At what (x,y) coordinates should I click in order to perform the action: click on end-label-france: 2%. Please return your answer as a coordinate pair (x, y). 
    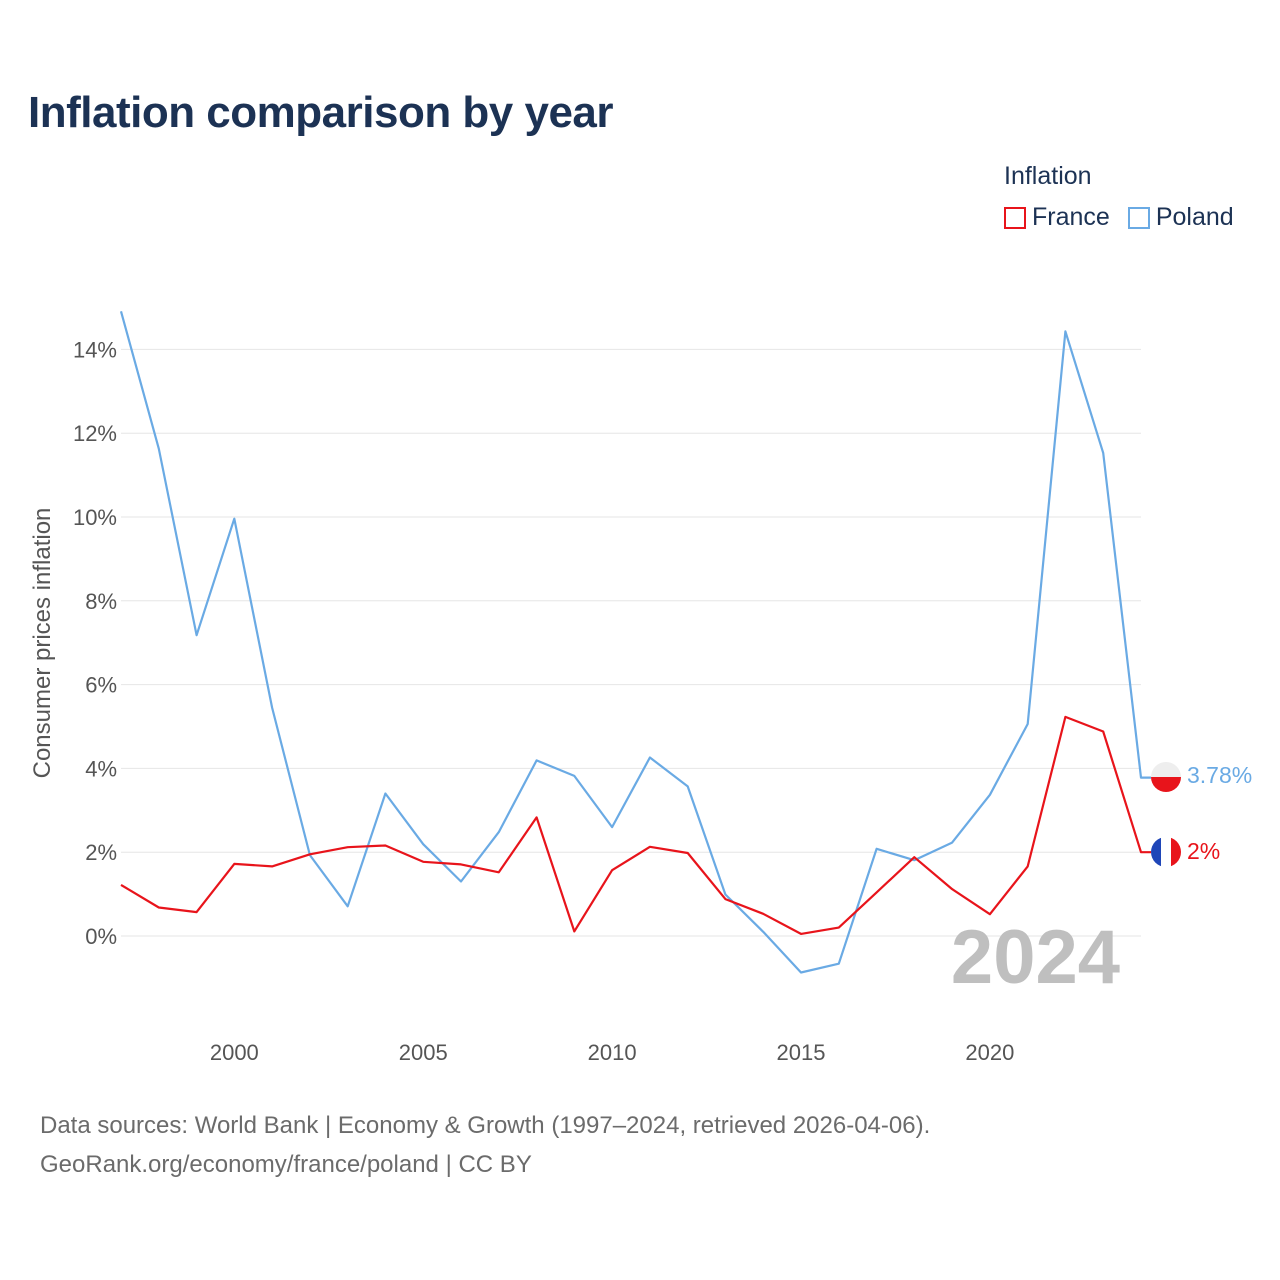
    Looking at the image, I should click on (1203, 851).